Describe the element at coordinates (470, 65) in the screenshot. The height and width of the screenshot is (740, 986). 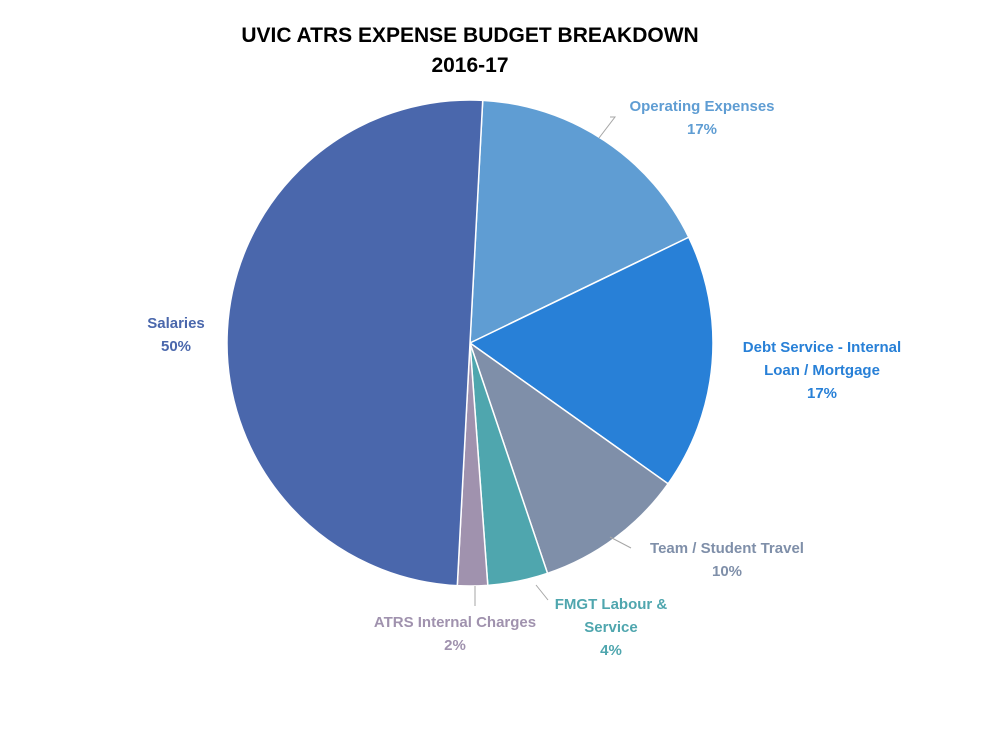
I see `chart-subtitle: 2016-17` at that location.